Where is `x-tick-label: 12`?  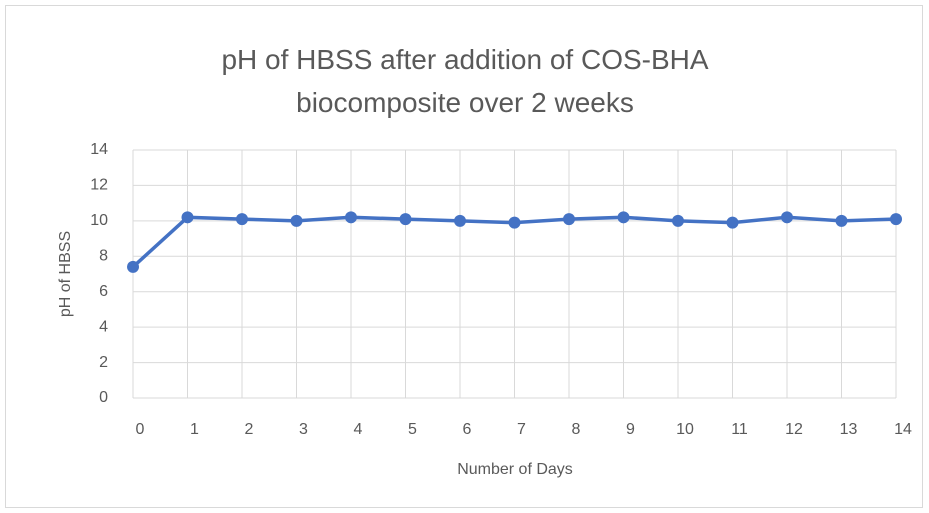
x-tick-label: 12 is located at coordinates (794, 429).